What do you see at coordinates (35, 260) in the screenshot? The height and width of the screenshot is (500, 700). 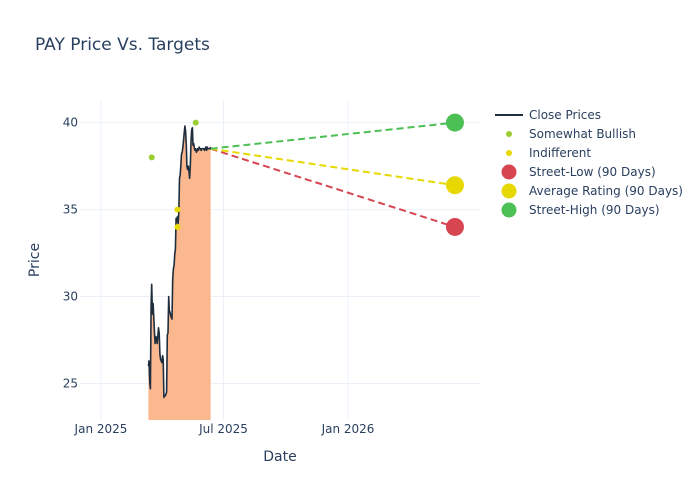 I see `y-axis-title: Price` at bounding box center [35, 260].